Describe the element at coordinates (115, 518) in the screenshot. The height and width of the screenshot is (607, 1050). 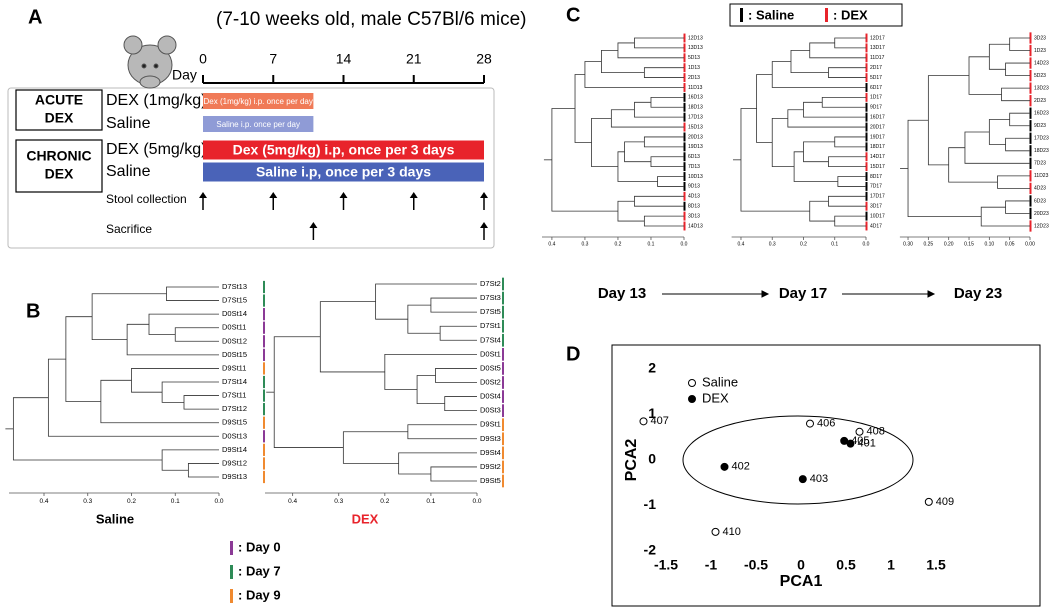
I see `tree-title: Saline` at that location.